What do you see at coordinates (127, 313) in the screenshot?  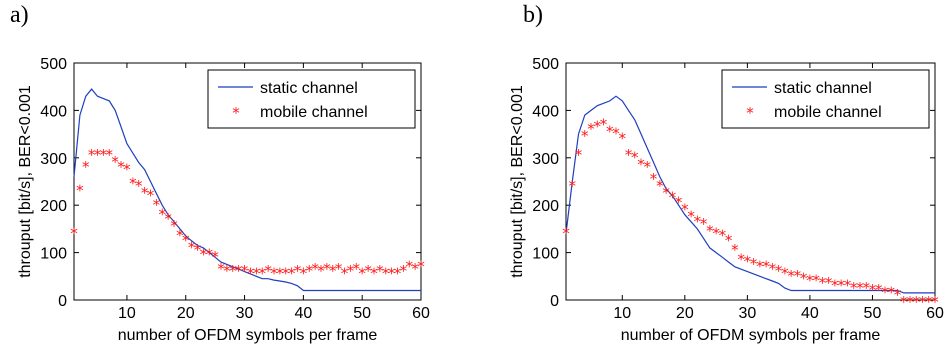 I see `x-tick-label: 10` at bounding box center [127, 313].